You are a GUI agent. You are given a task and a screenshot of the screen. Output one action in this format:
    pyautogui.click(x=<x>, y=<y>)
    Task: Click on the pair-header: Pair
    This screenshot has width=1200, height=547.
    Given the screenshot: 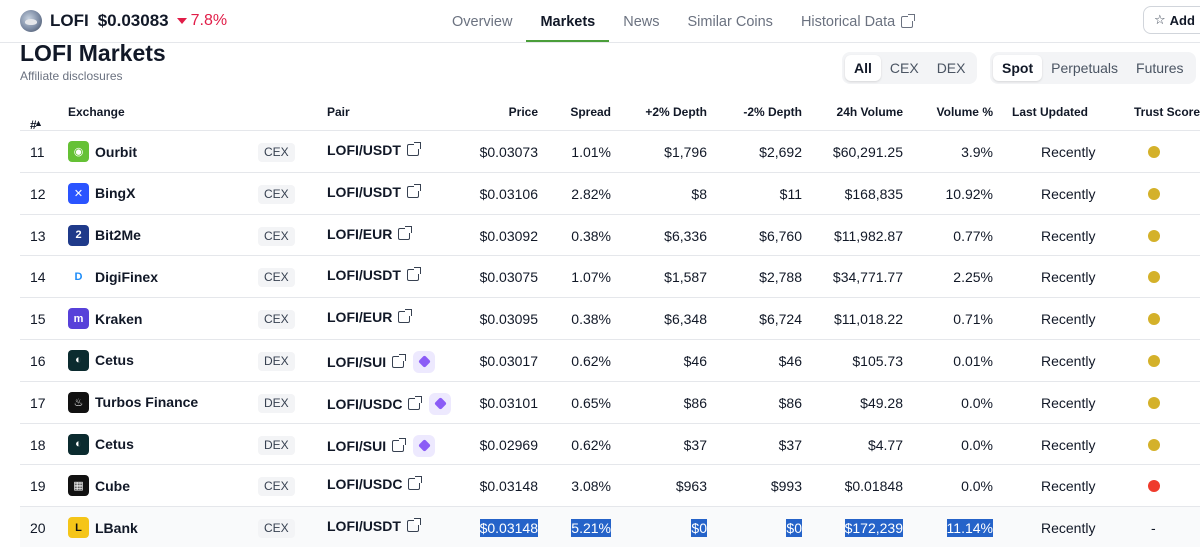 What is the action you would take?
    pyautogui.click(x=338, y=112)
    